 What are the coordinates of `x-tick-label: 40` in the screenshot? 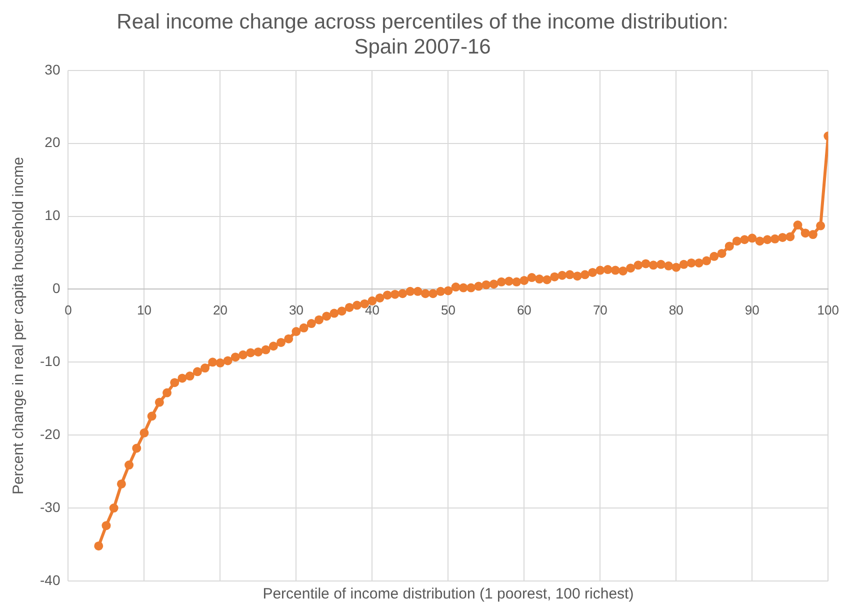 It's located at (372, 310).